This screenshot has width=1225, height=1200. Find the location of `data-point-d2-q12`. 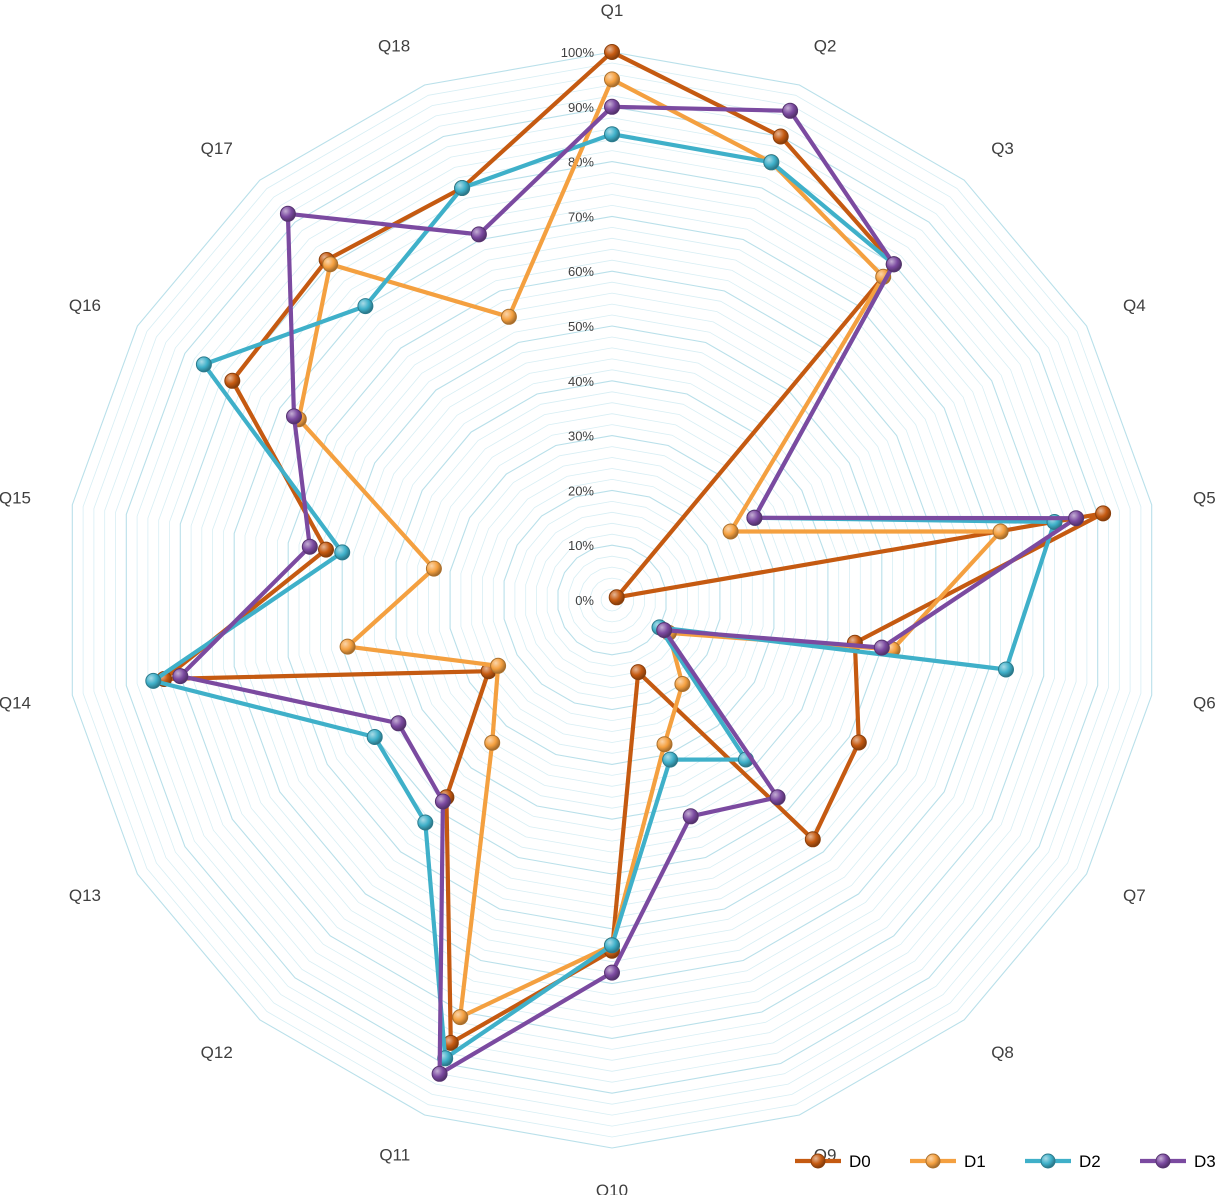

data-point-d2-q12 is located at coordinates (425, 822).